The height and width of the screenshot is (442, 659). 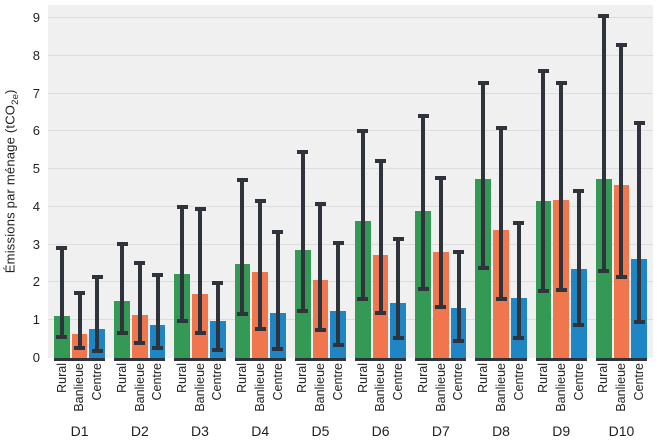 What do you see at coordinates (36, 244) in the screenshot?
I see `y-tick-label: 3` at bounding box center [36, 244].